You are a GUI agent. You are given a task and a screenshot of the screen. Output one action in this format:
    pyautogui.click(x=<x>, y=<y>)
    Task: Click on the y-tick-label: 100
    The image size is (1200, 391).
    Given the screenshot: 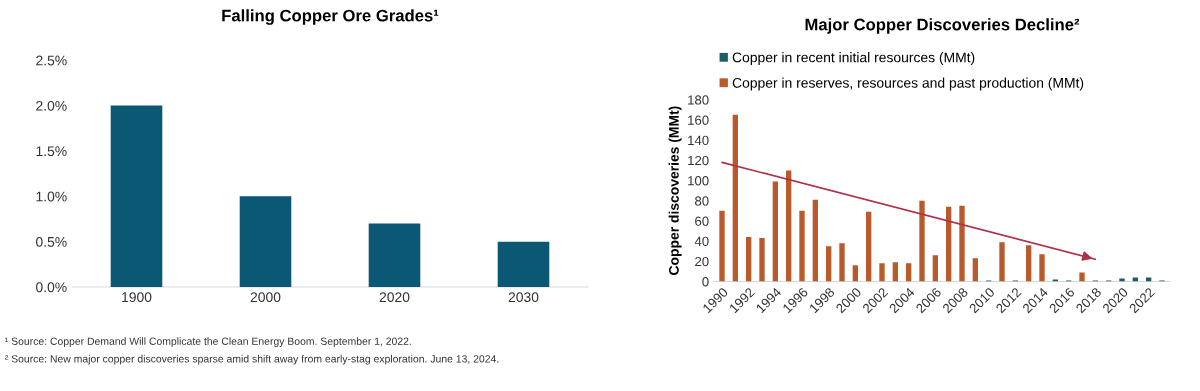 What is the action you would take?
    pyautogui.click(x=698, y=181)
    